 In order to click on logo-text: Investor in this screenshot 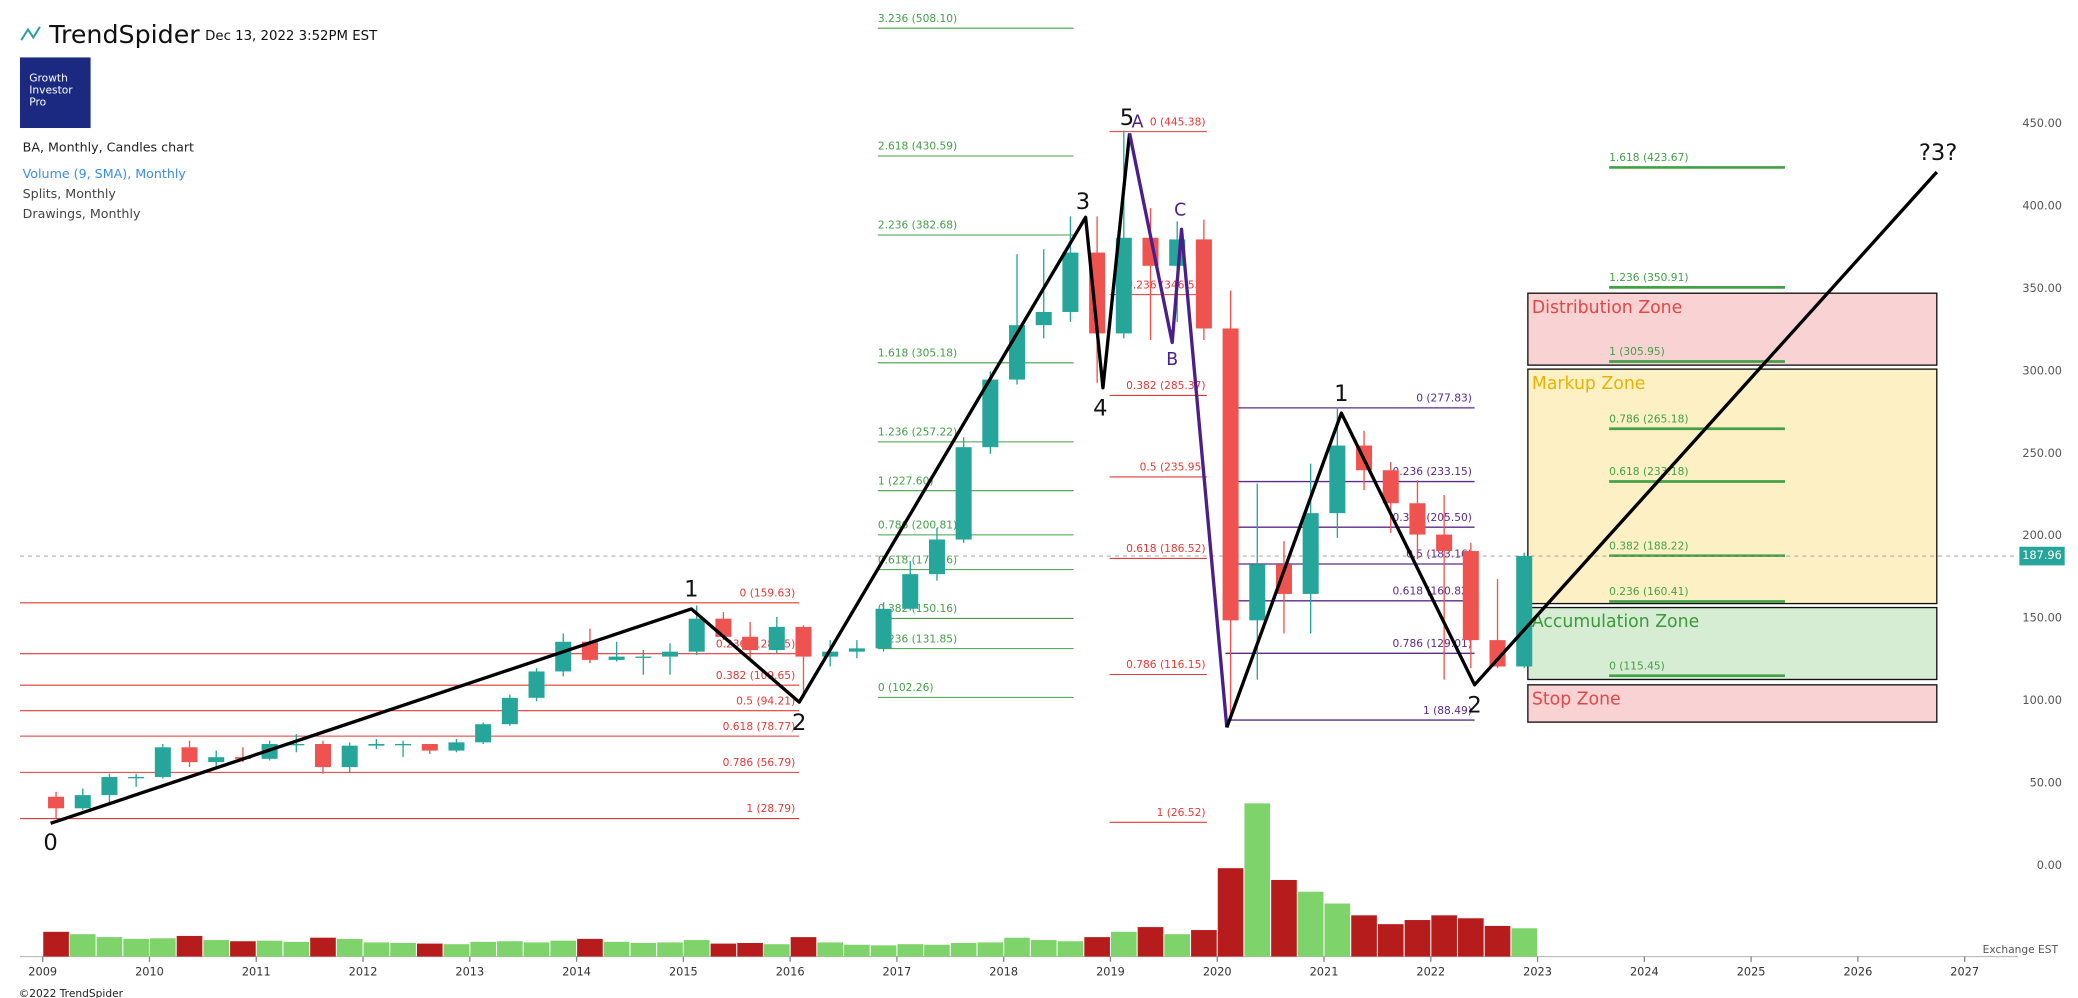, I will do `click(51, 90)`.